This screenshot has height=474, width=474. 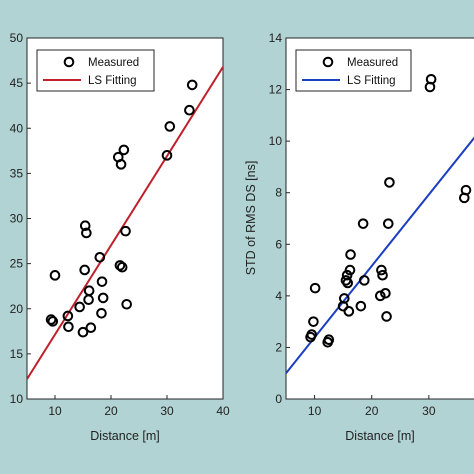 What do you see at coordinates (17, 128) in the screenshot?
I see `y-tick-label: 40` at bounding box center [17, 128].